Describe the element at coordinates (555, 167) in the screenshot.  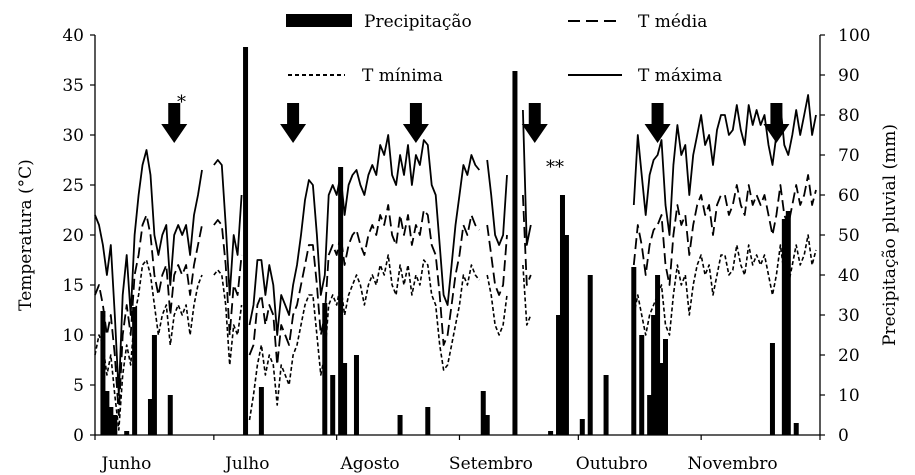
I see `annotation-double-star: **` at that location.